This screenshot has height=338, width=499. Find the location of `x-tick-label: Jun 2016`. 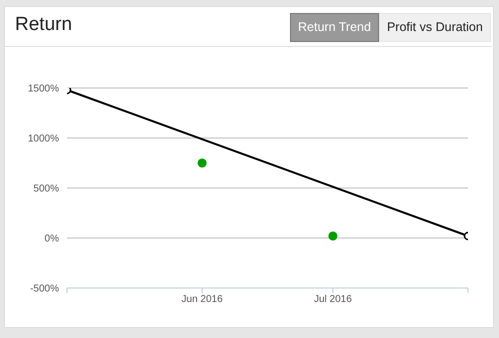

x-tick-label: Jun 2016 is located at coordinates (203, 300).